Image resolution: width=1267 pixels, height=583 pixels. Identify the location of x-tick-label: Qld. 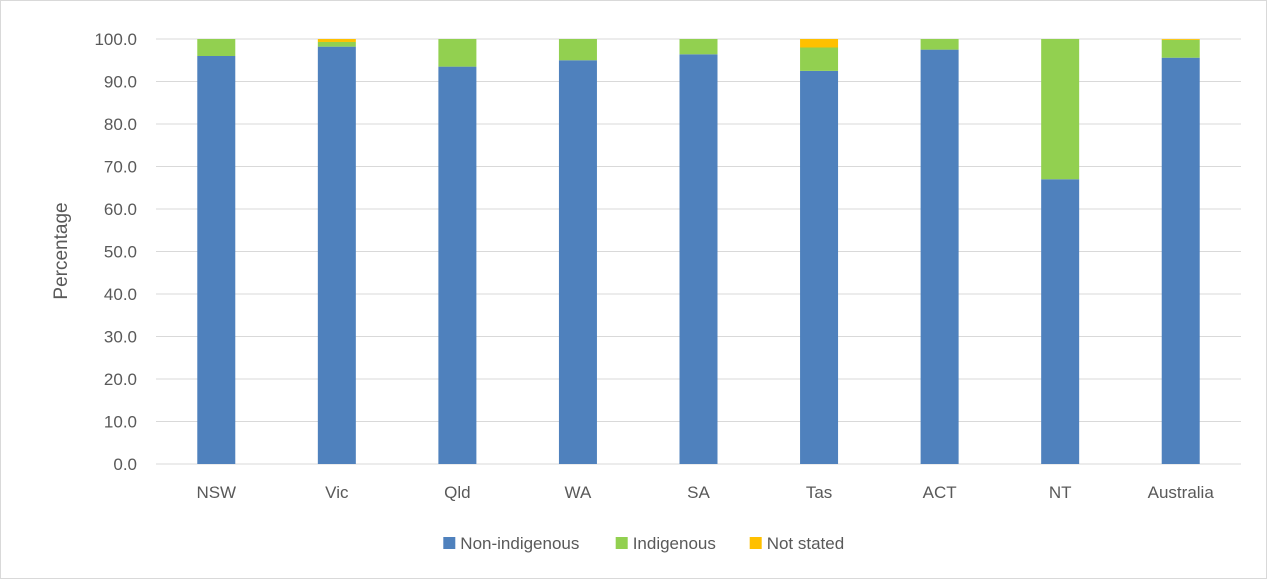
(457, 492).